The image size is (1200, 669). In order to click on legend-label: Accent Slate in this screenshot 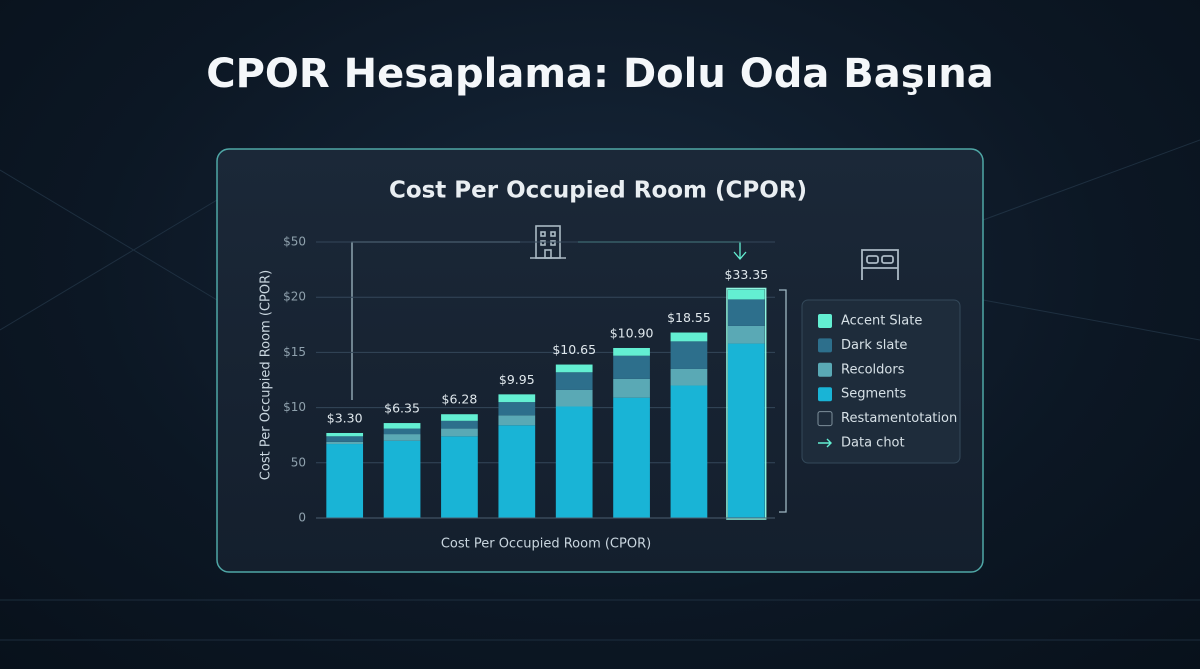, I will do `click(881, 321)`.